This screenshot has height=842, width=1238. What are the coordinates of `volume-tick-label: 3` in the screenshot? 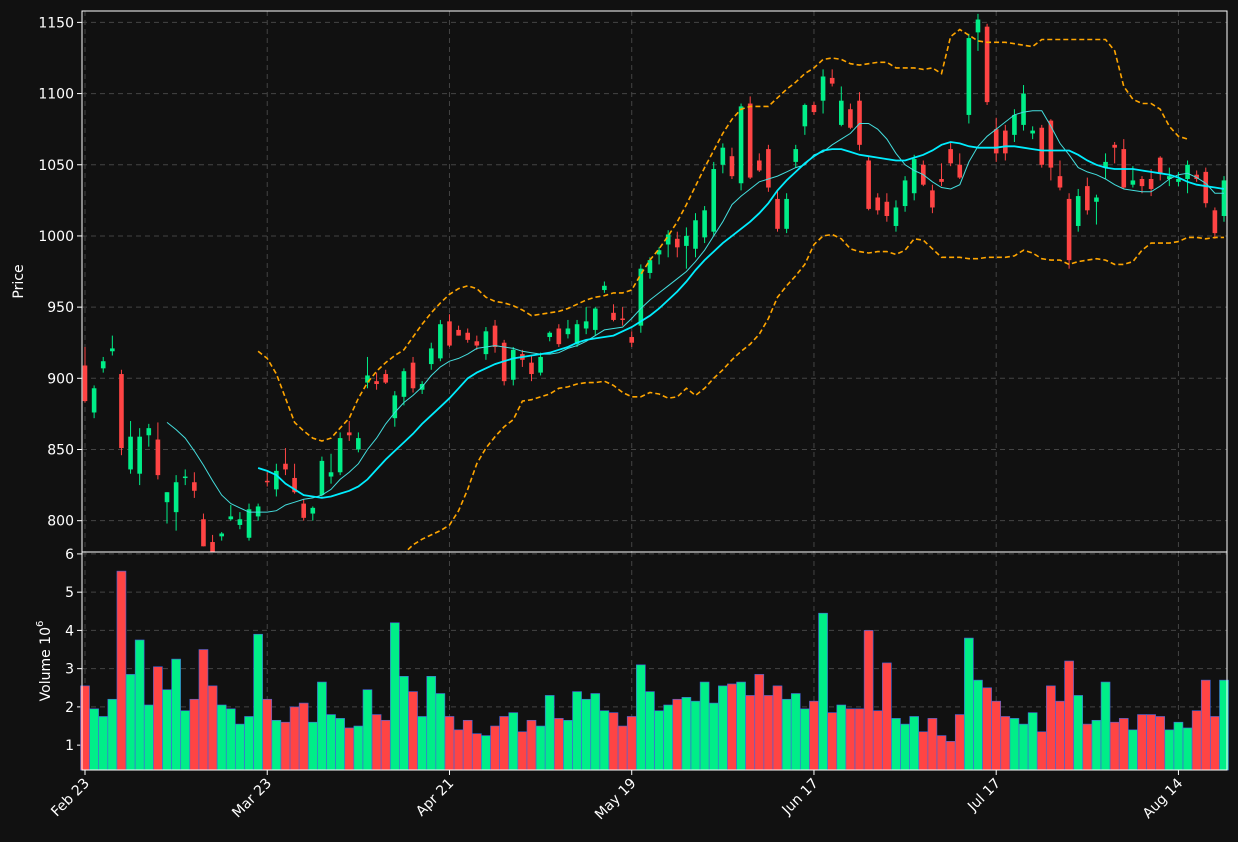 It's located at (69, 670).